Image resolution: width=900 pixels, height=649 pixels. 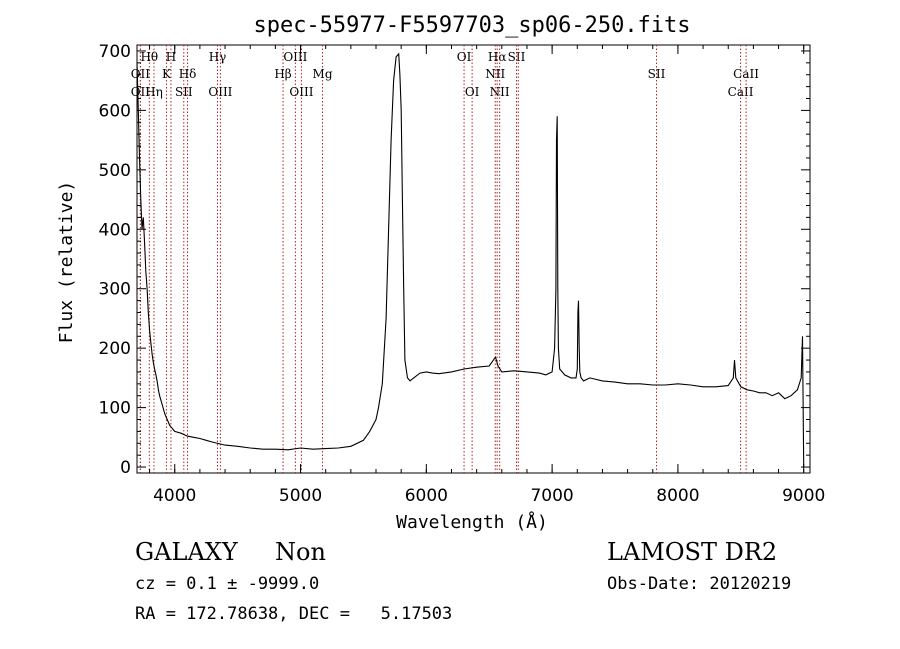 I want to click on redshift-line: cz = 0.1 ± -9999.0, so click(x=227, y=584).